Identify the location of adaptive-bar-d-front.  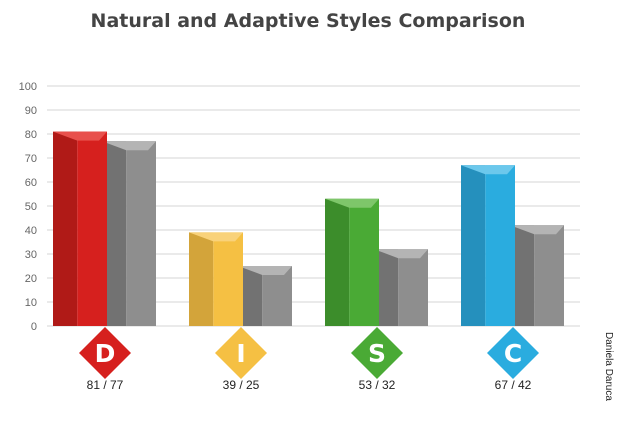
(141, 233).